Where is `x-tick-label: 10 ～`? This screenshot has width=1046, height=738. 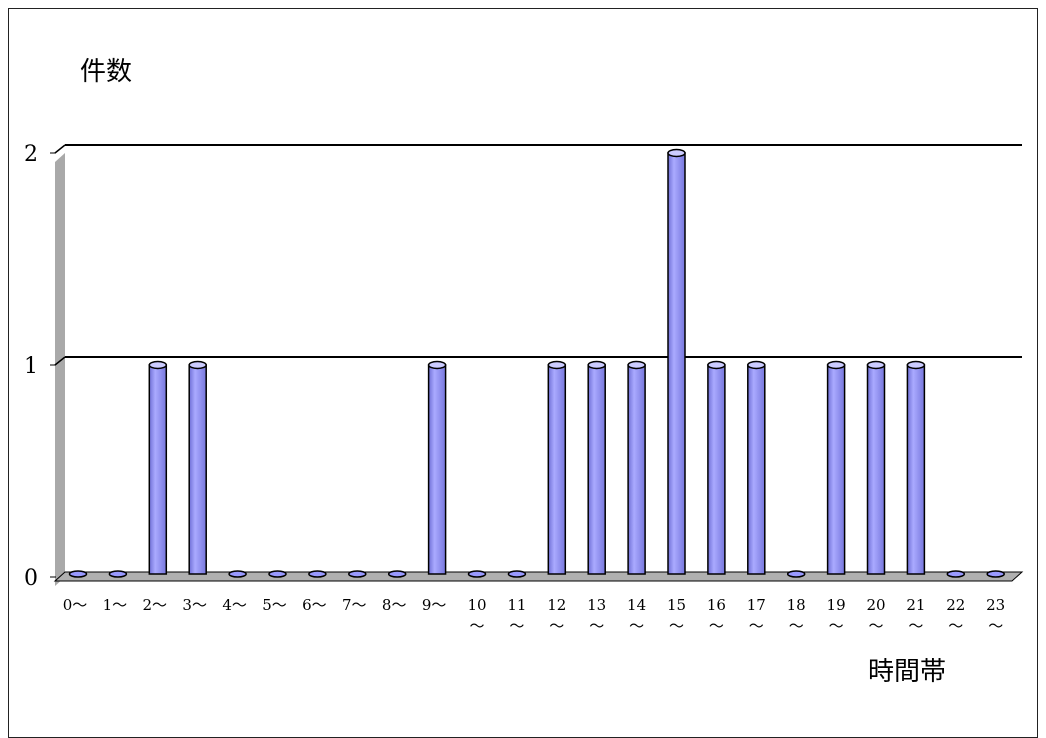 x-tick-label: 10 ～ is located at coordinates (476, 615).